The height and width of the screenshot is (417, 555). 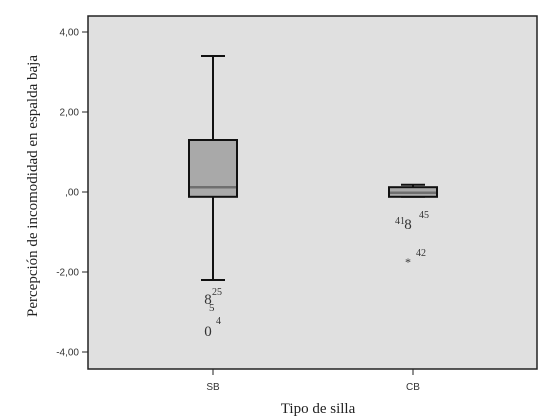 I want to click on outlier-marker: 0, so click(x=208, y=332).